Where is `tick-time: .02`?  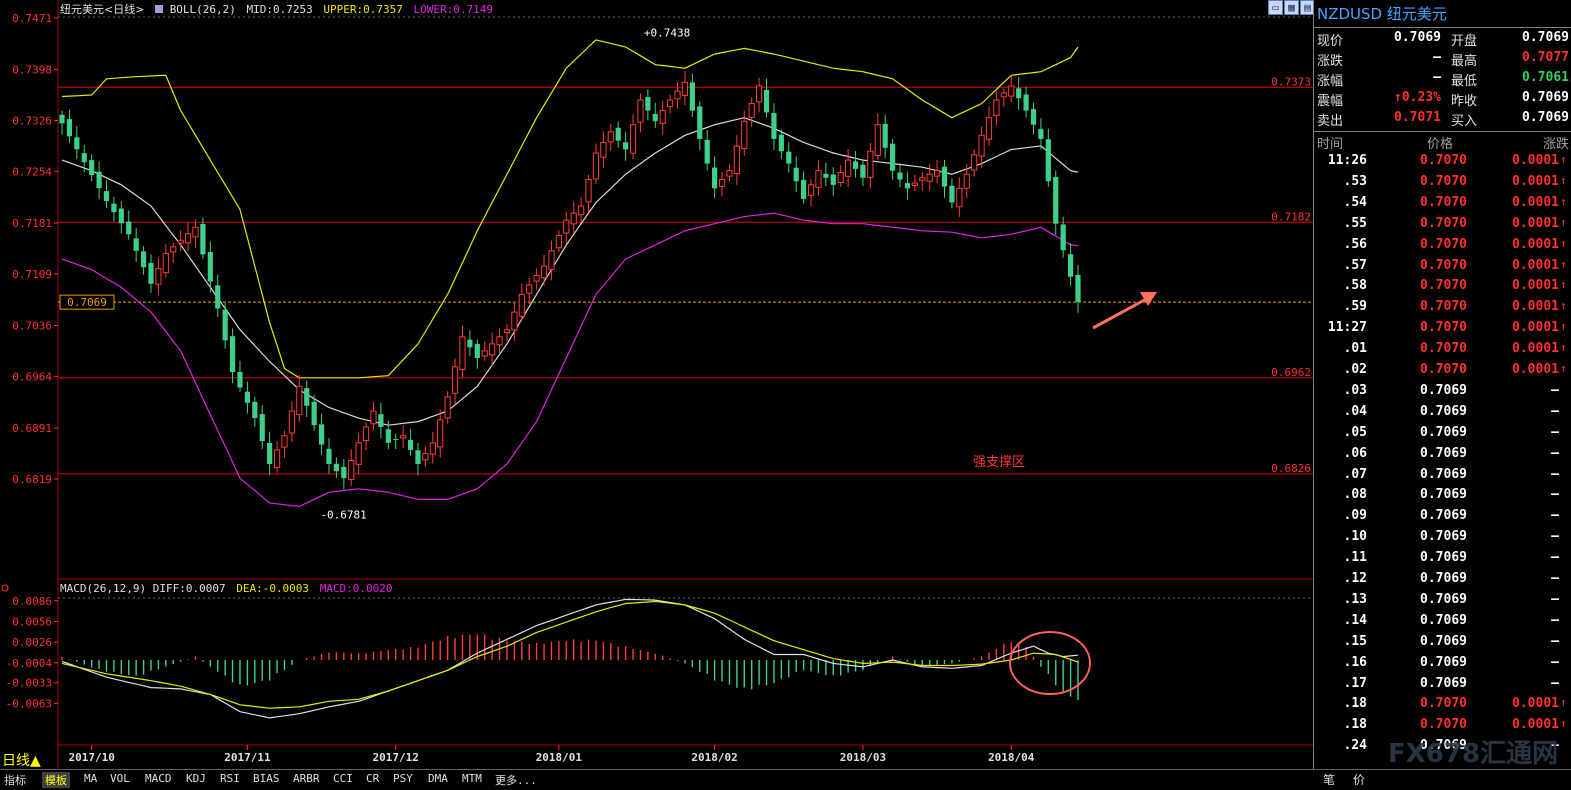 tick-time: .02 is located at coordinates (1355, 369).